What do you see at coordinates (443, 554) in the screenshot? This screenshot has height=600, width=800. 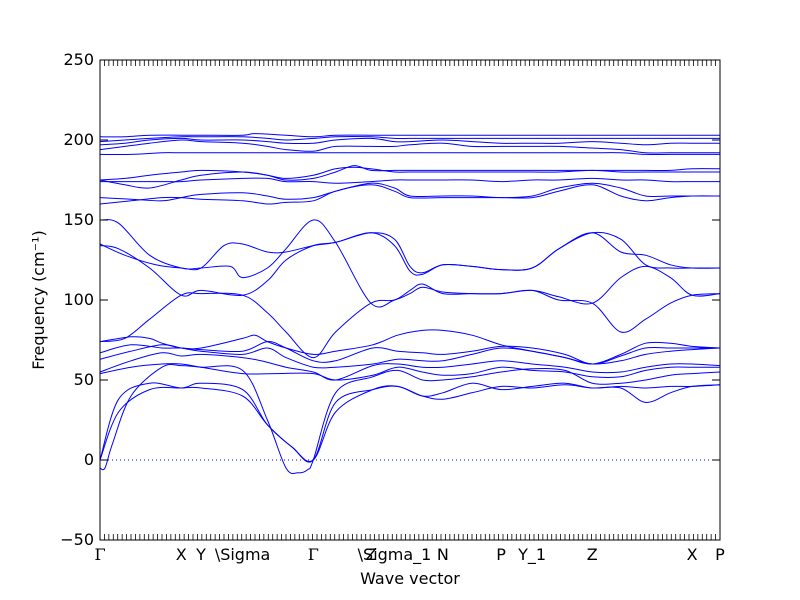 I see `x-tick-label: N` at bounding box center [443, 554].